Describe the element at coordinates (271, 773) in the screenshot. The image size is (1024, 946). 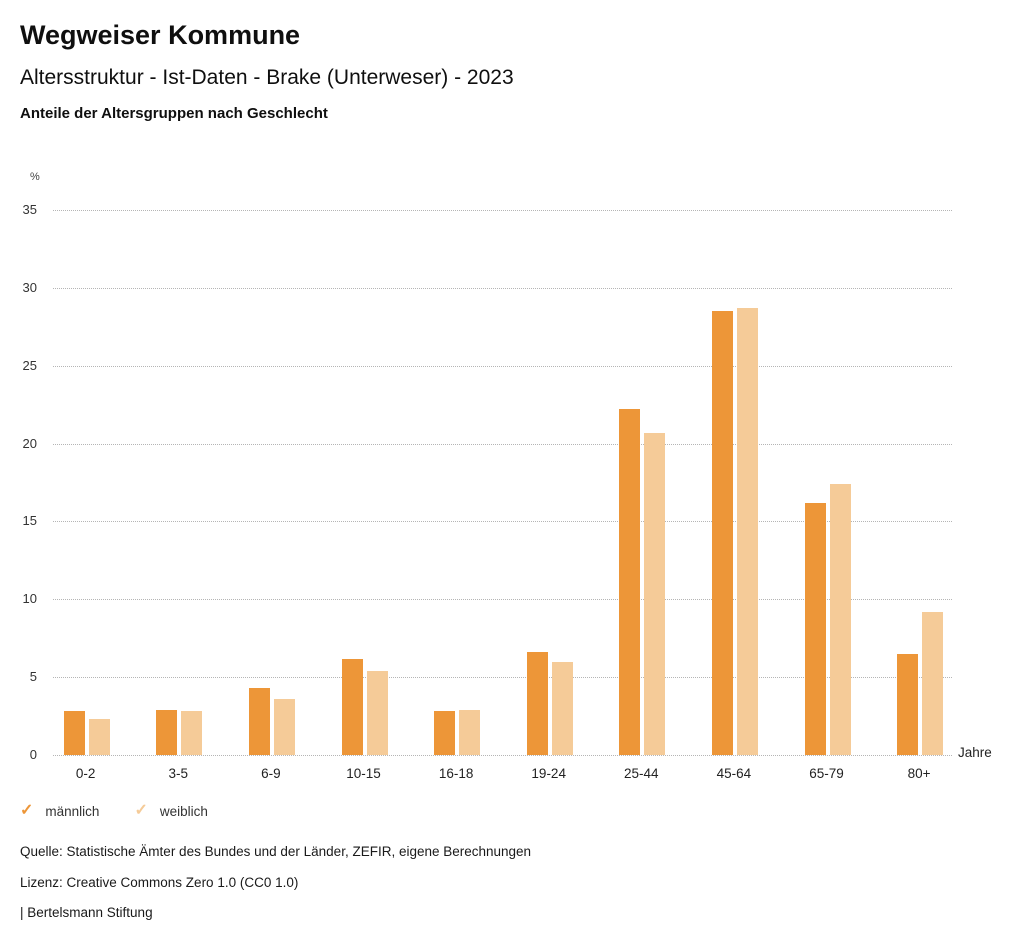
I see `x-tick-label-6-9: 6-9` at that location.